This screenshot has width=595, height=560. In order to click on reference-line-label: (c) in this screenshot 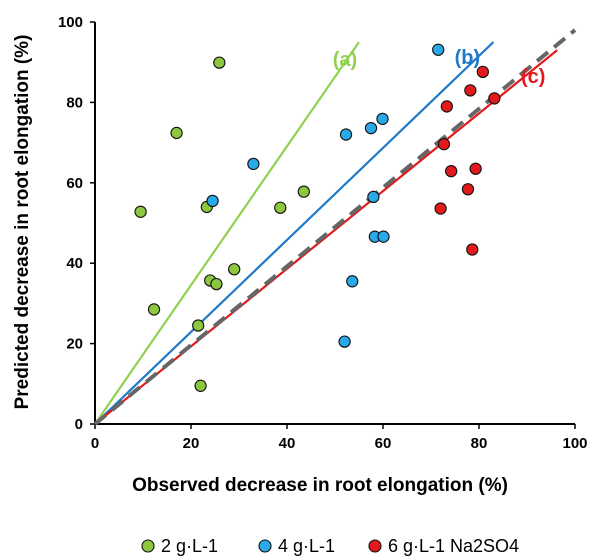, I will do `click(533, 77)`.